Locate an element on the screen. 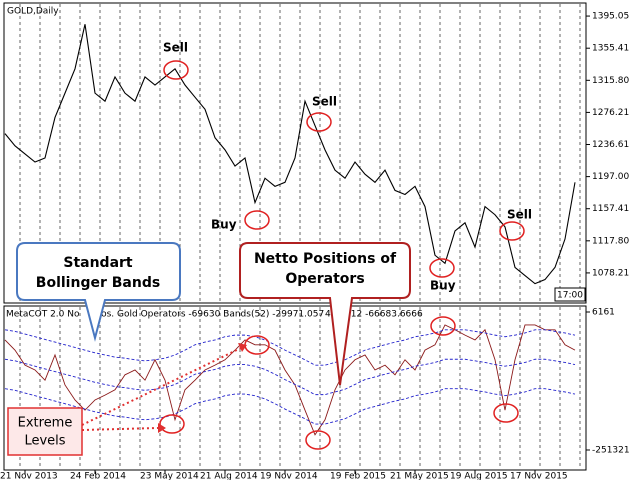 The width and height of the screenshot is (640, 480). y-tick-label: 1395.05 is located at coordinates (610, 17).